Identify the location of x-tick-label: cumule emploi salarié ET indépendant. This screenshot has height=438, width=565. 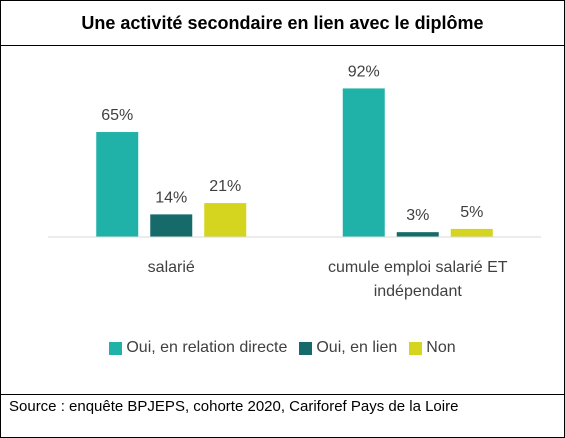
(417, 279).